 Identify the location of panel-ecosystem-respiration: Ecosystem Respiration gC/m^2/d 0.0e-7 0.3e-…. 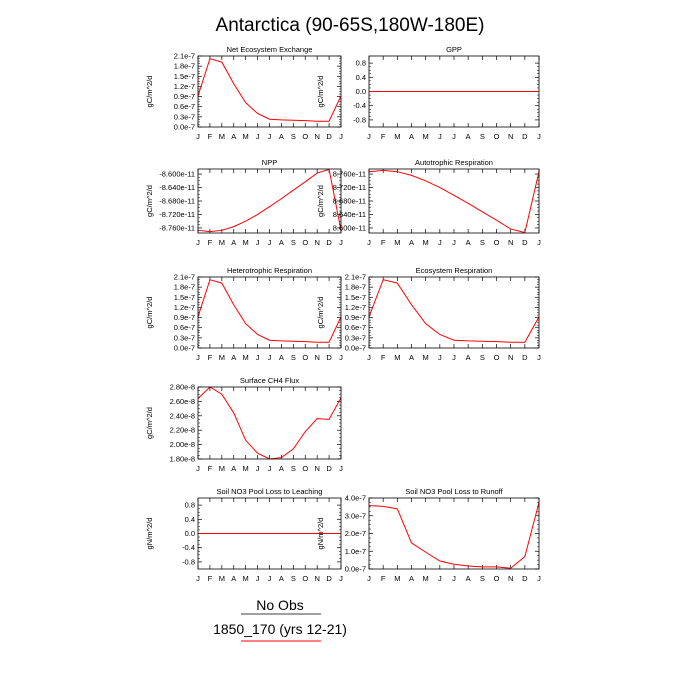
(428, 314).